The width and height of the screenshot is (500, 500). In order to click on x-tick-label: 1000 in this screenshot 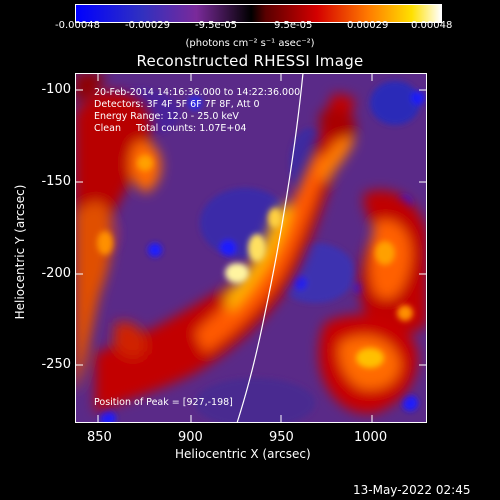, I will do `click(371, 437)`.